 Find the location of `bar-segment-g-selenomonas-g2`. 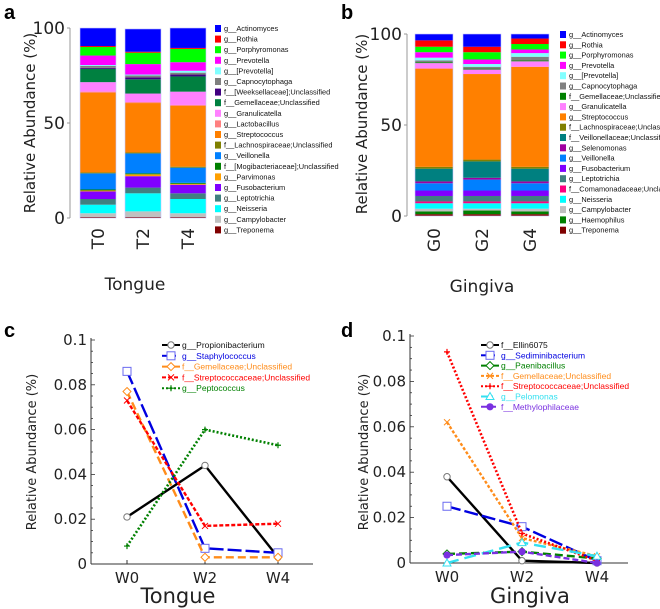

bar-segment-g-selenomonas-g2 is located at coordinates (482, 178).